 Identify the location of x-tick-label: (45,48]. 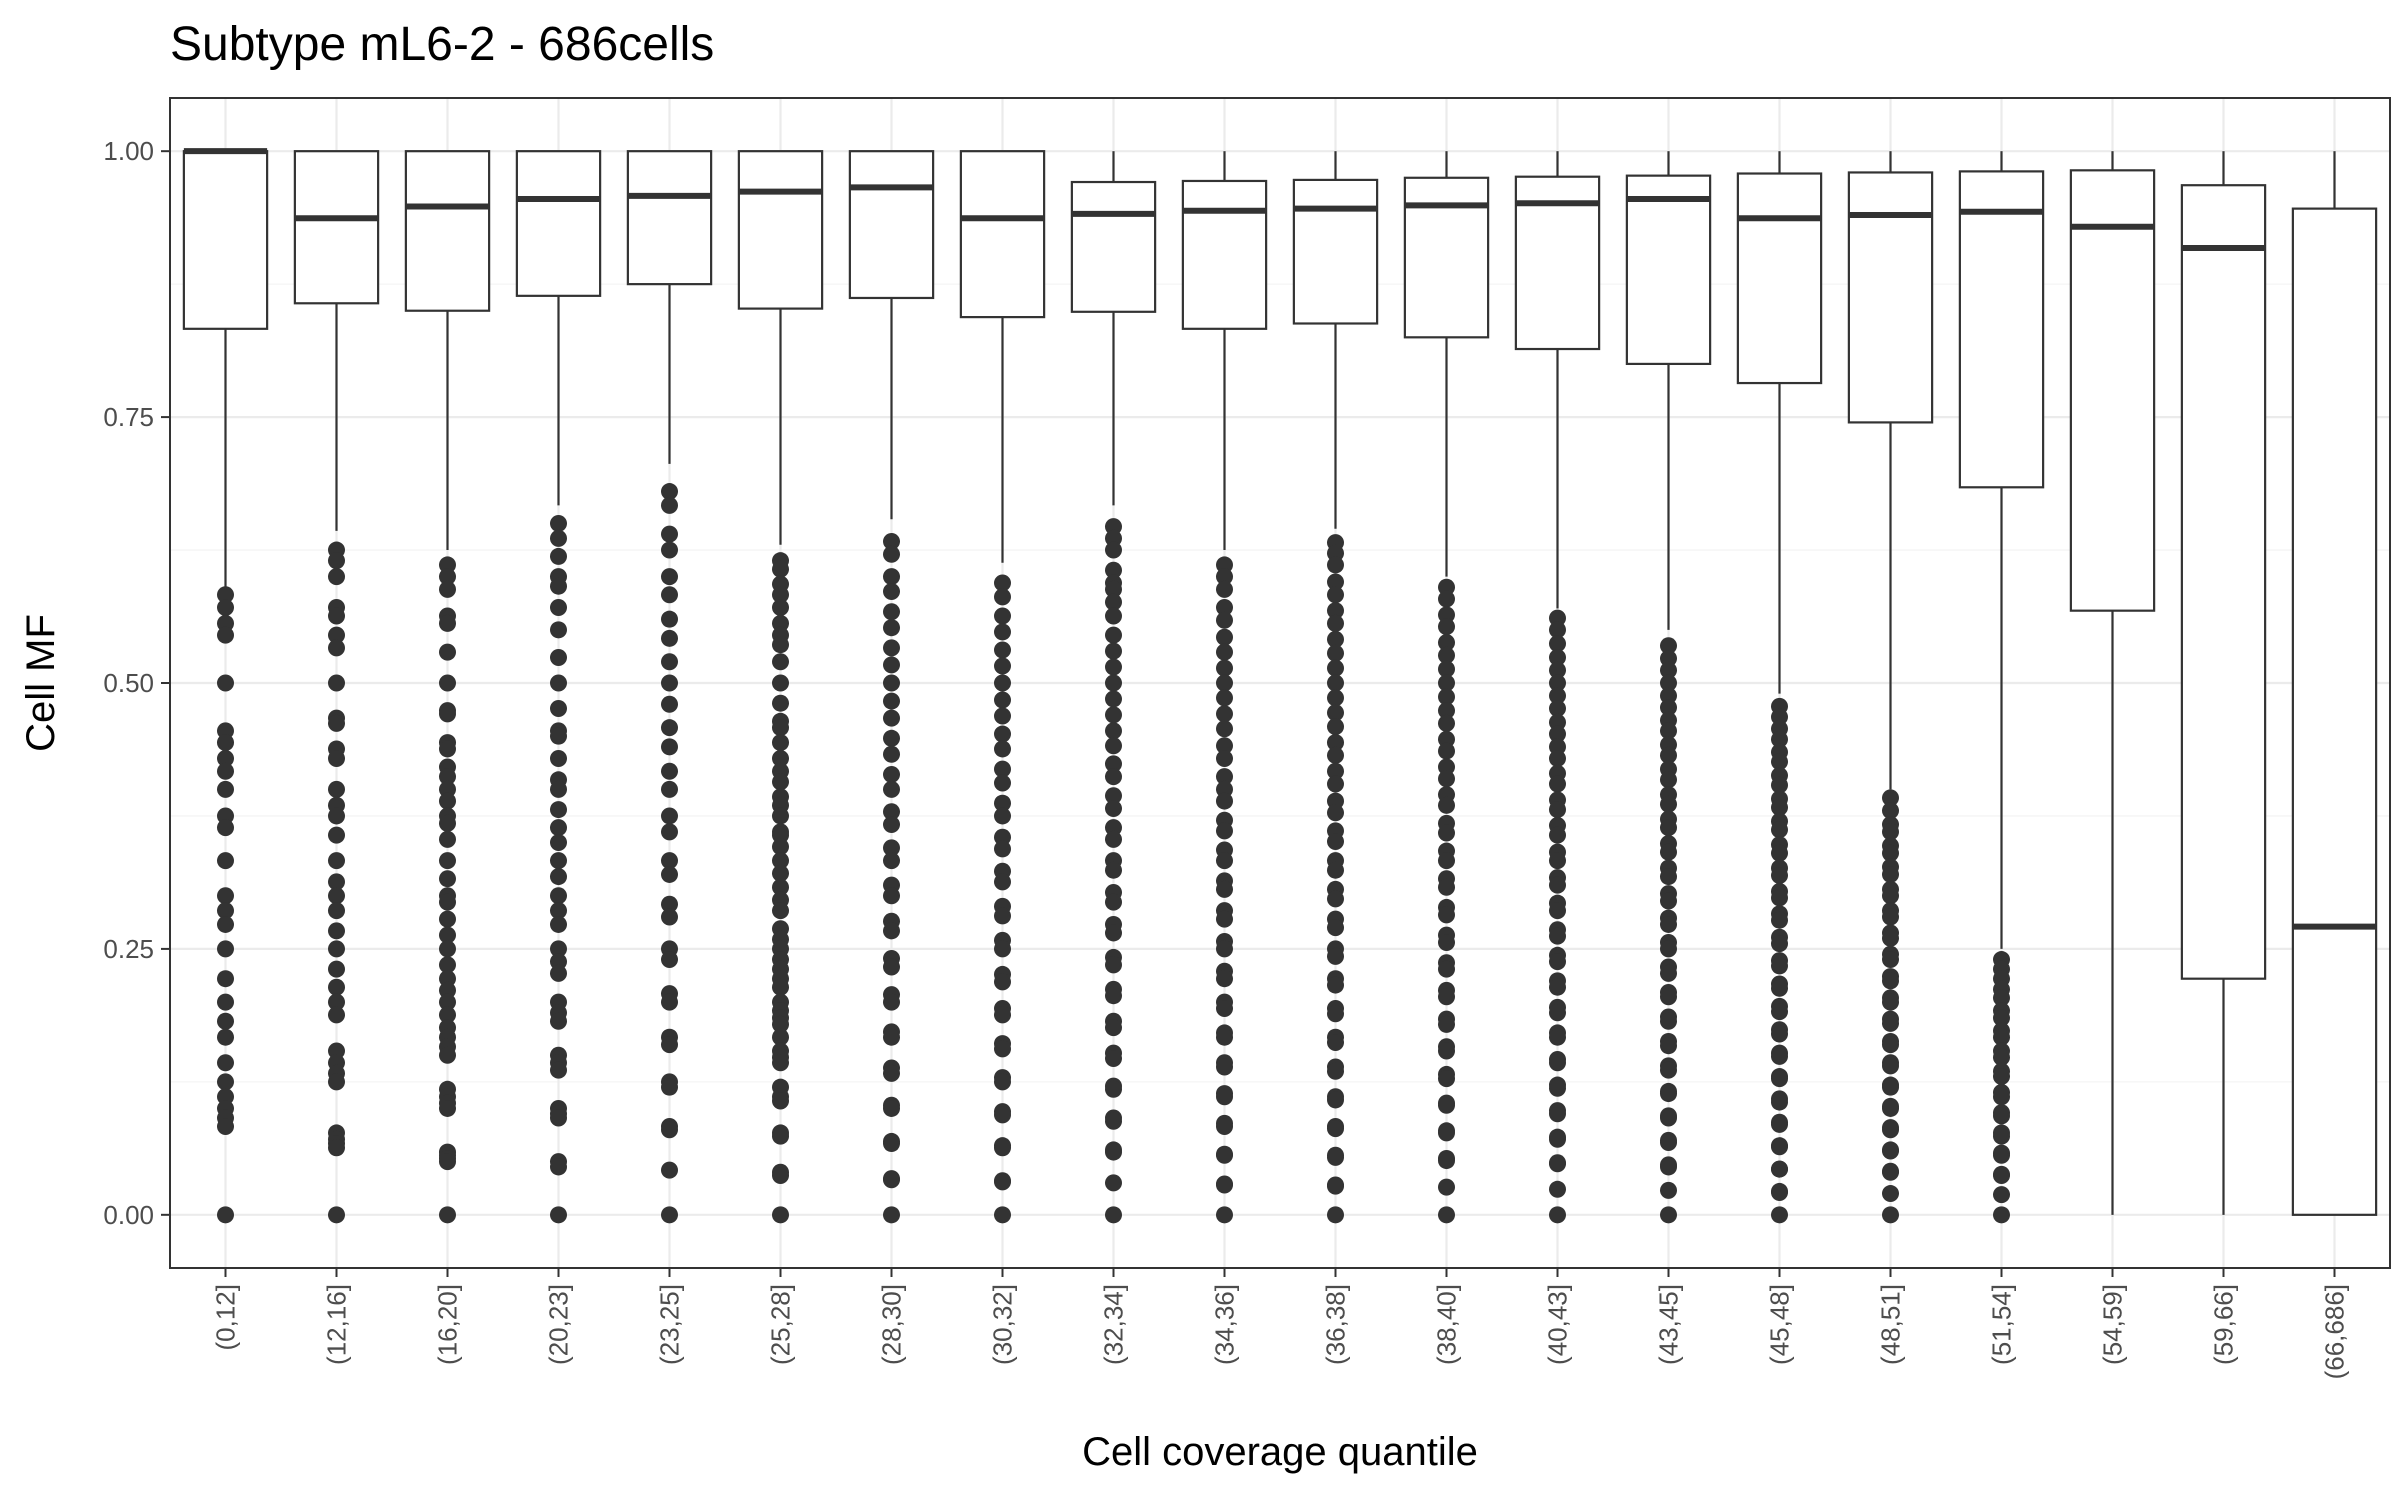
(1780, 1324).